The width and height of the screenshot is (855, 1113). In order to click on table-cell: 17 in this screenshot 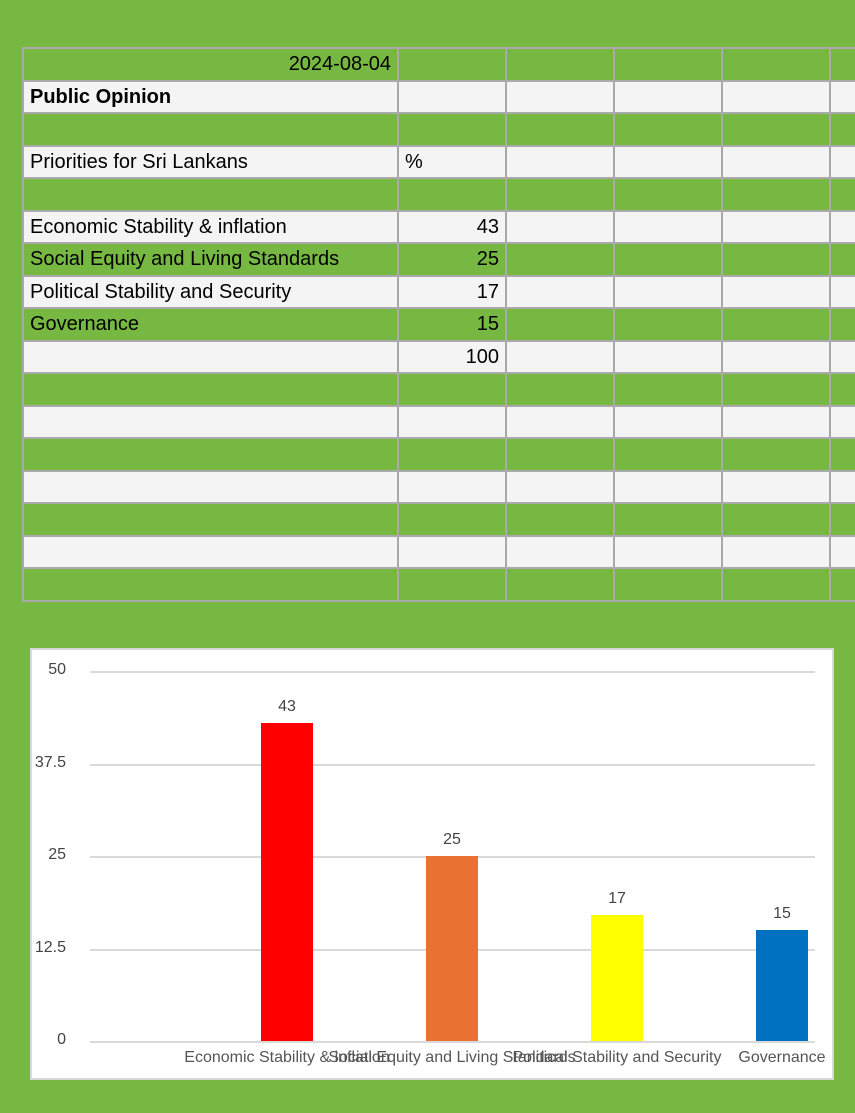, I will do `click(453, 292)`.